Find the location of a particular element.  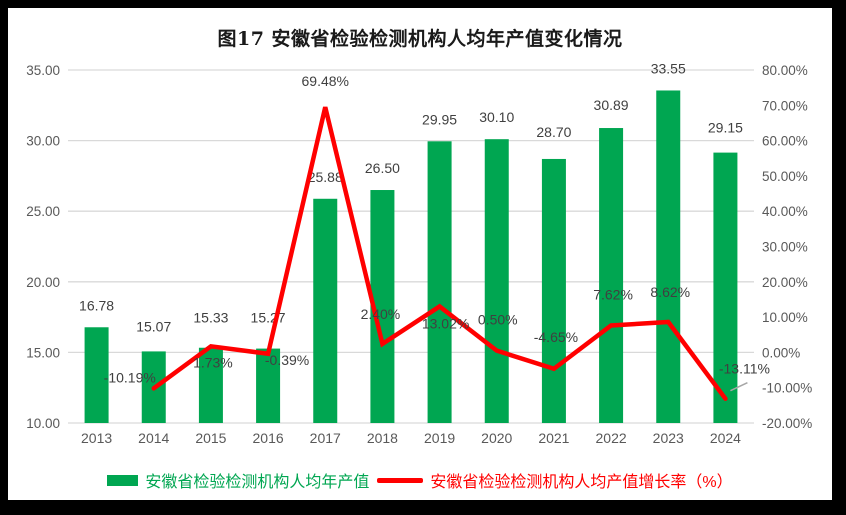

bar-value-label: 30.10 is located at coordinates (496, 117).